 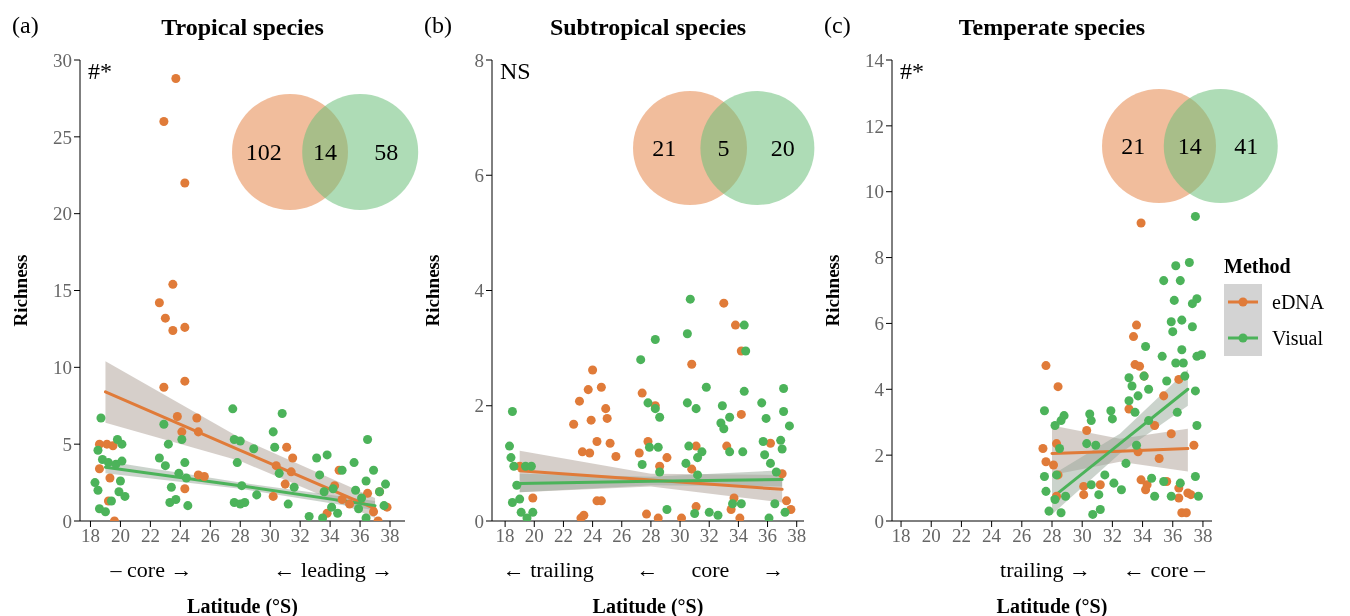 I want to click on text: – core →, so click(x=151, y=570).